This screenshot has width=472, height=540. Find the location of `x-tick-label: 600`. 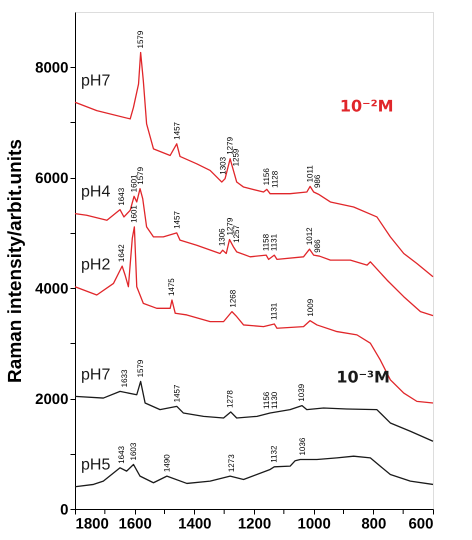

x-tick-label: 600 is located at coordinates (421, 524).